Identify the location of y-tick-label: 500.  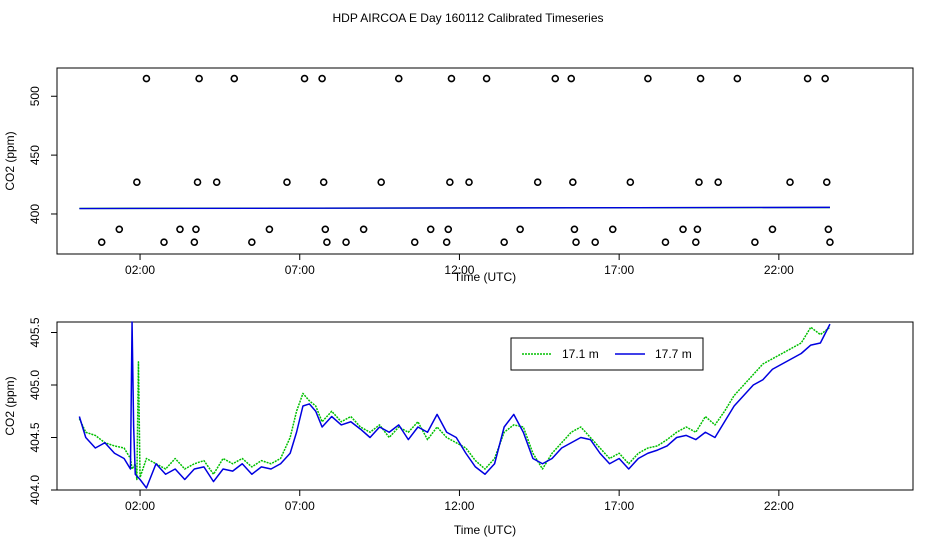
(35, 96).